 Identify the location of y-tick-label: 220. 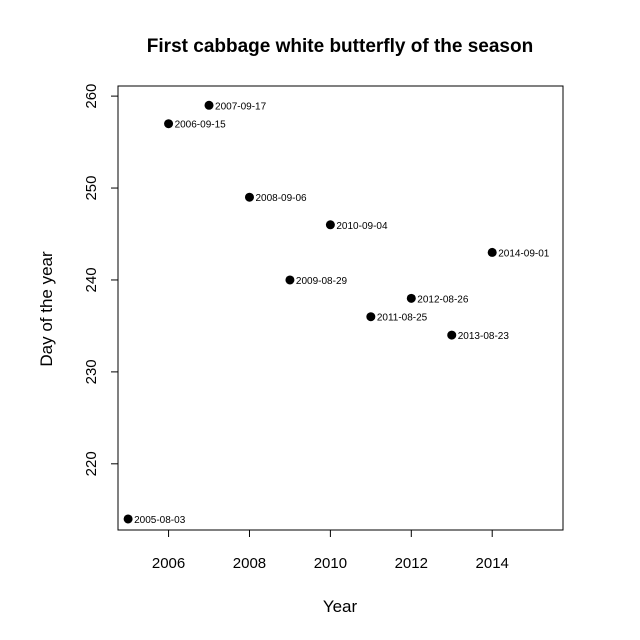
(91, 463).